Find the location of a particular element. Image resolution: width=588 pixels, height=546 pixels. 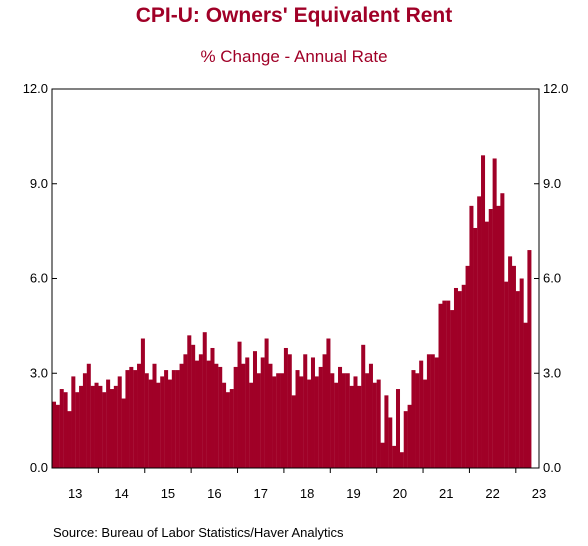

chart-subtitle: % Change - Annual Rate is located at coordinates (294, 56).